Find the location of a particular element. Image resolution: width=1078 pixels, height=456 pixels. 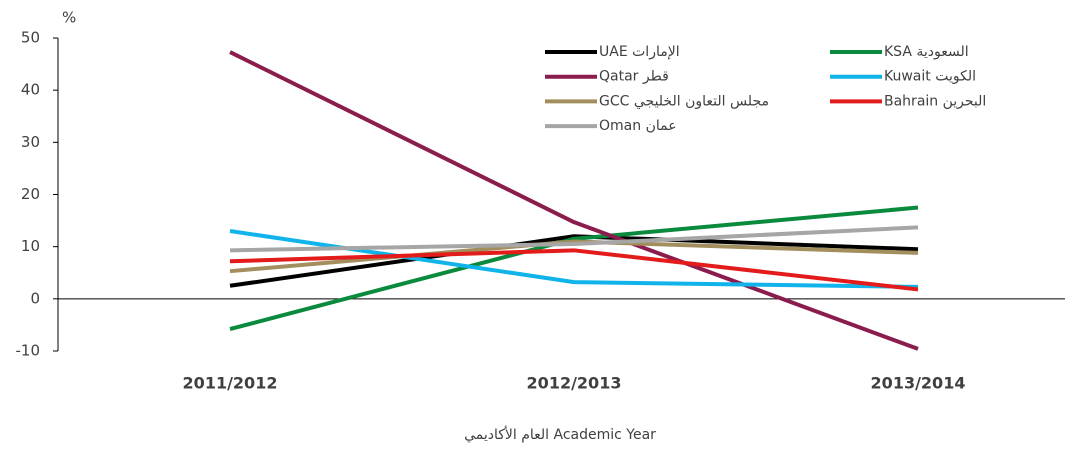

y-tick-label: 0 is located at coordinates (35, 298).